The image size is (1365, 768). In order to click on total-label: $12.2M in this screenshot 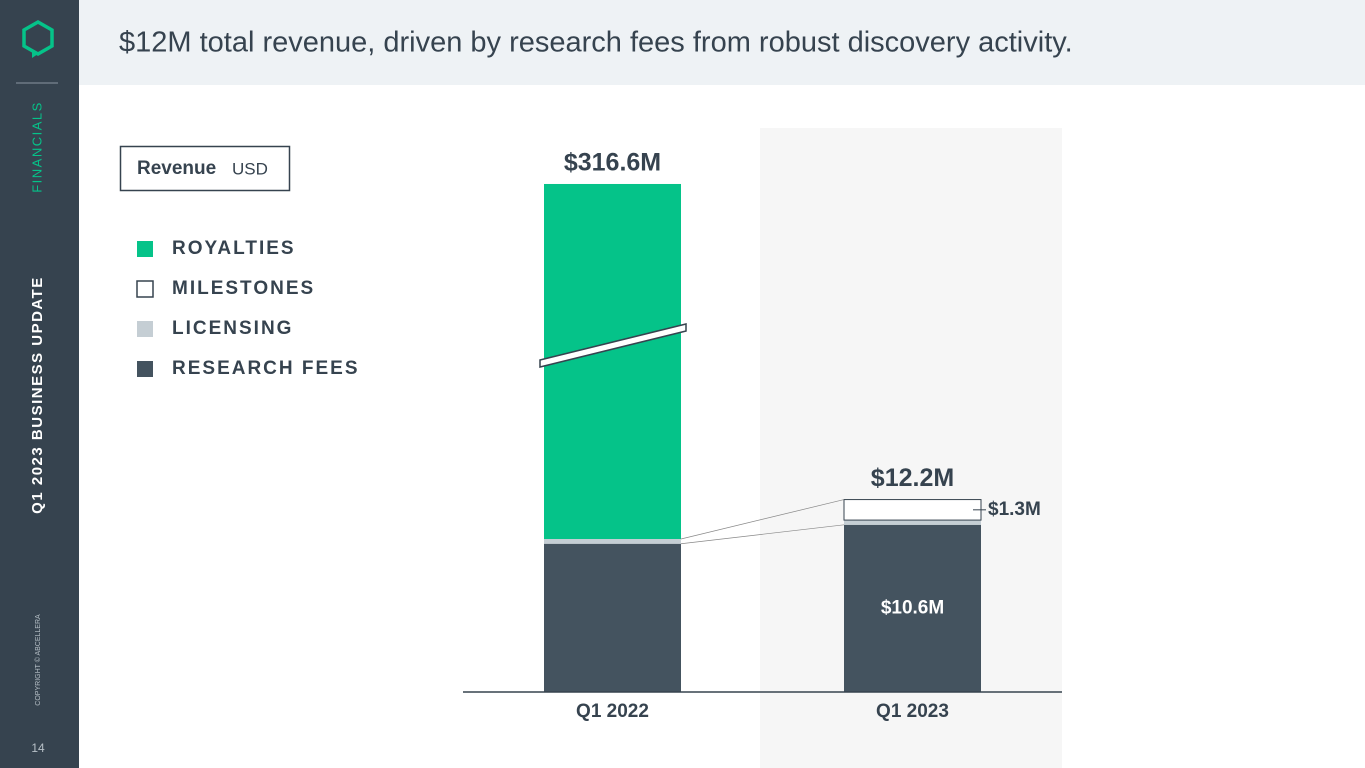, I will do `click(912, 478)`.